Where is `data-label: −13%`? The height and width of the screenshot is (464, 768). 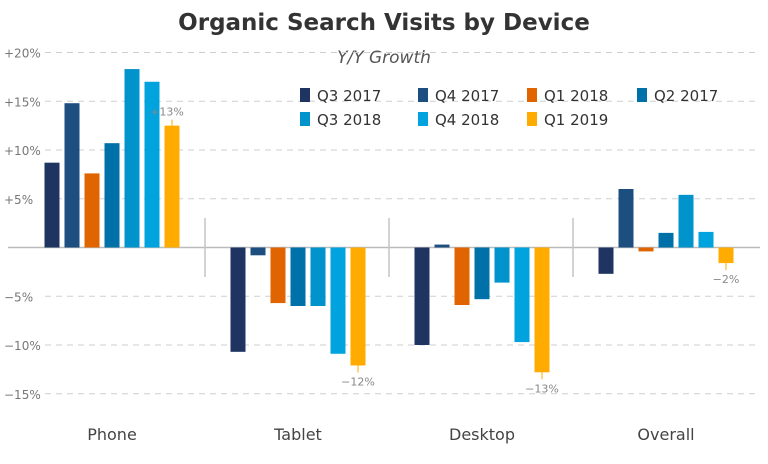 data-label: −13% is located at coordinates (542, 388).